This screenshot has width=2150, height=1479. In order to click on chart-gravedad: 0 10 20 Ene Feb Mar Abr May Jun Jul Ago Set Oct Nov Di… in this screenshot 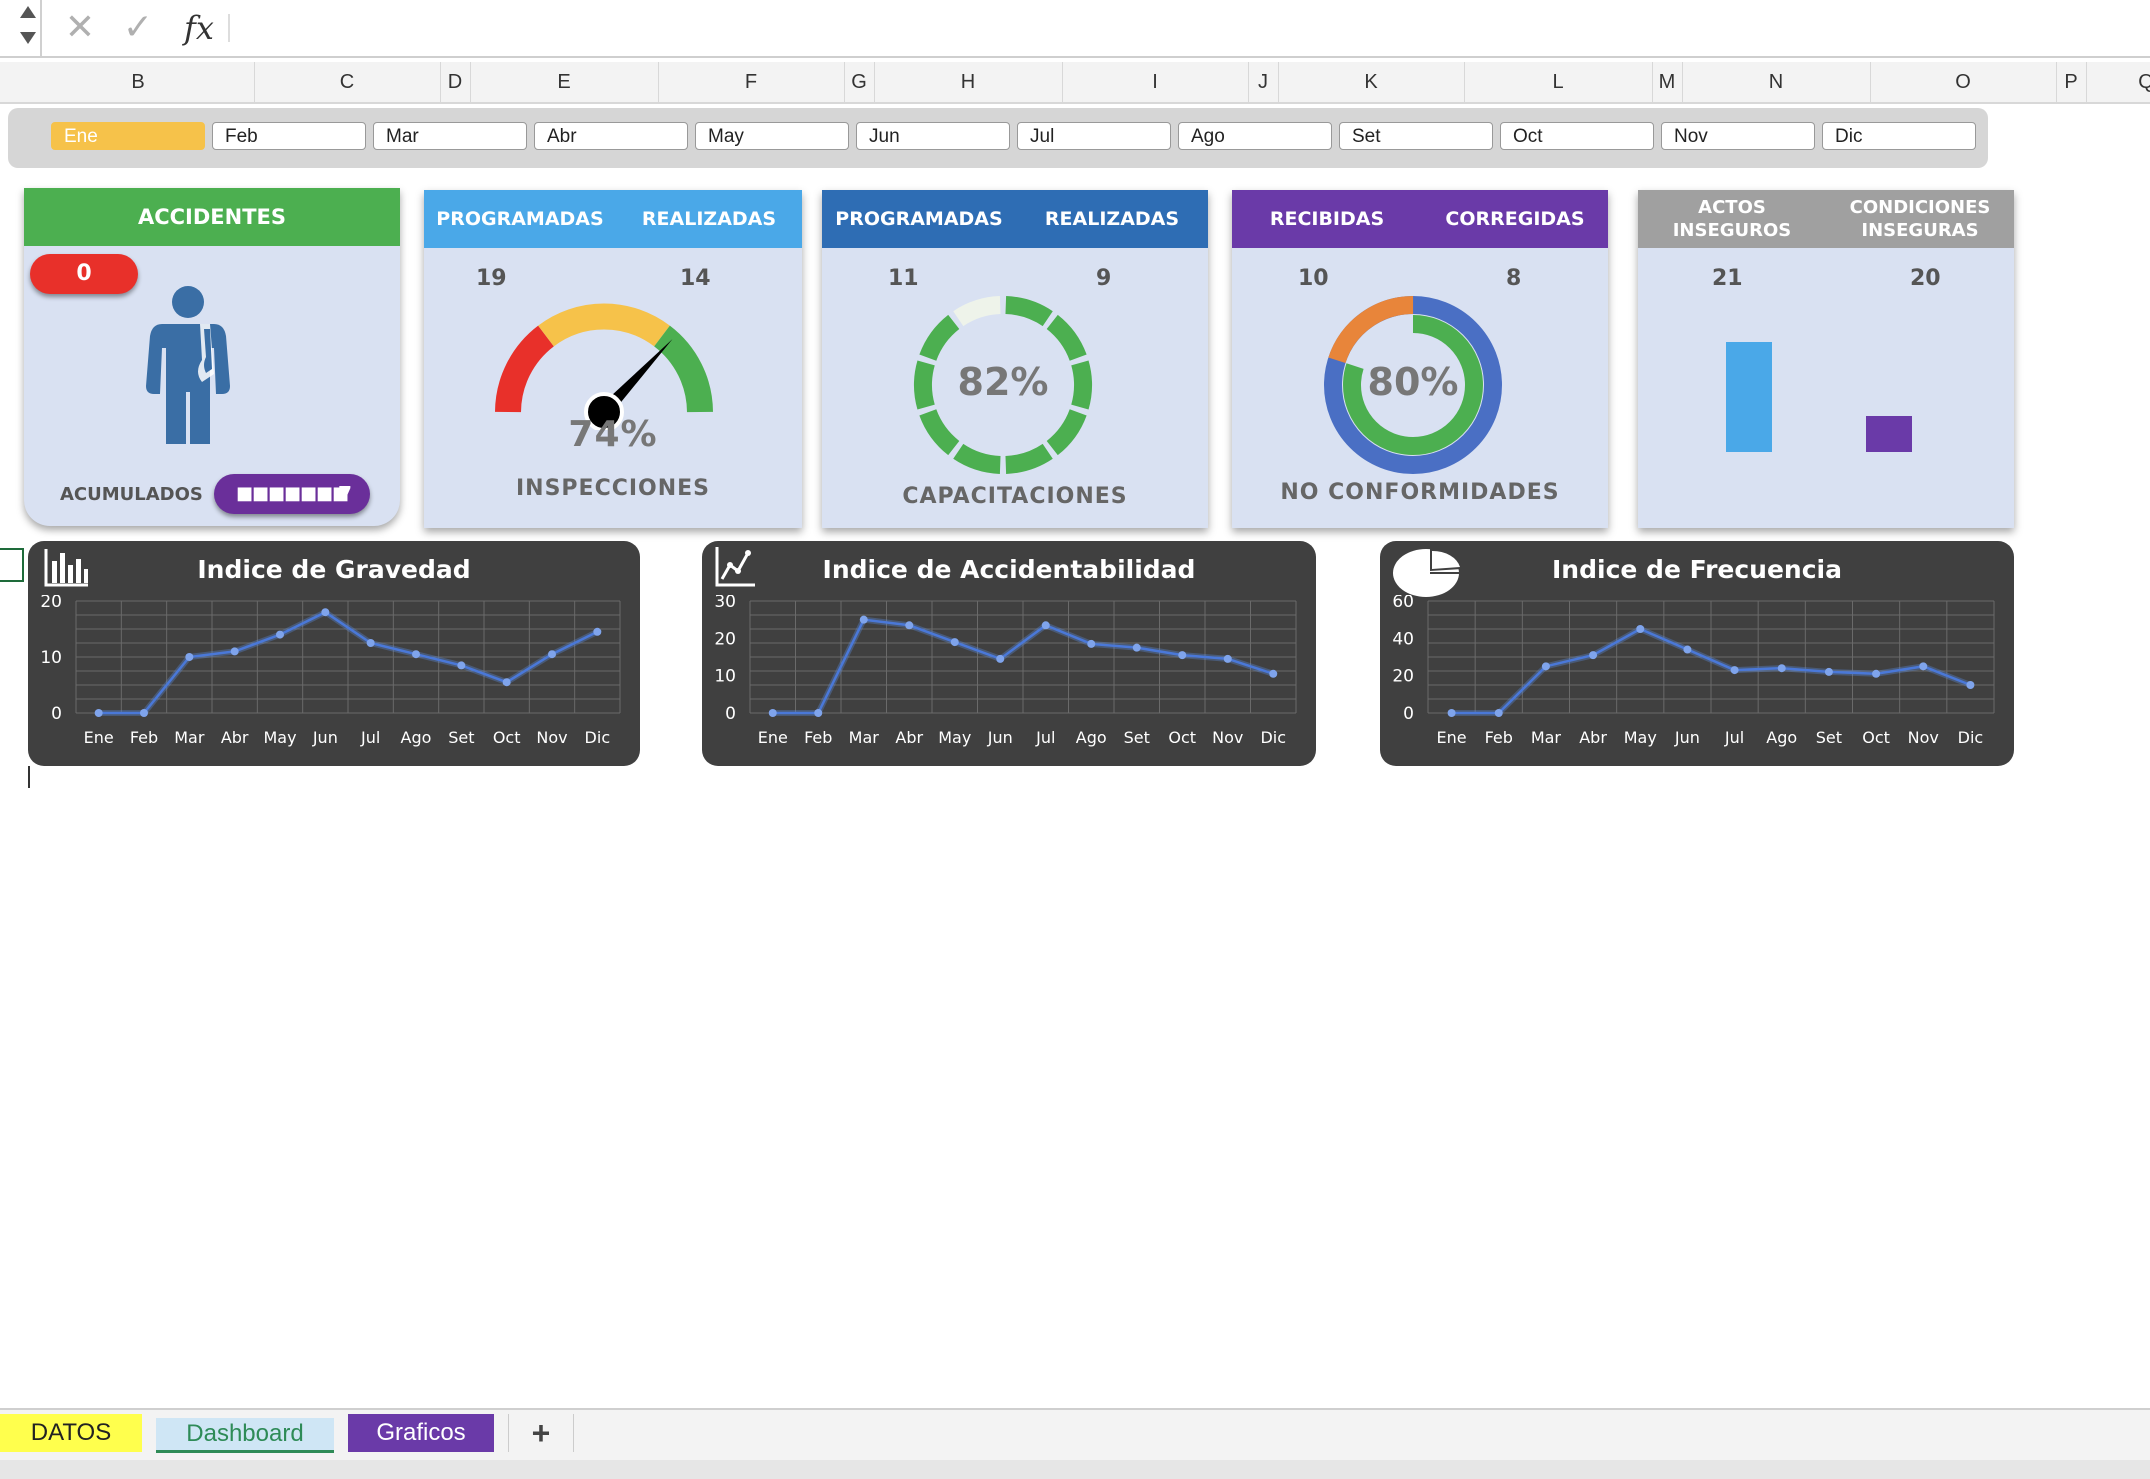, I will do `click(330, 671)`.